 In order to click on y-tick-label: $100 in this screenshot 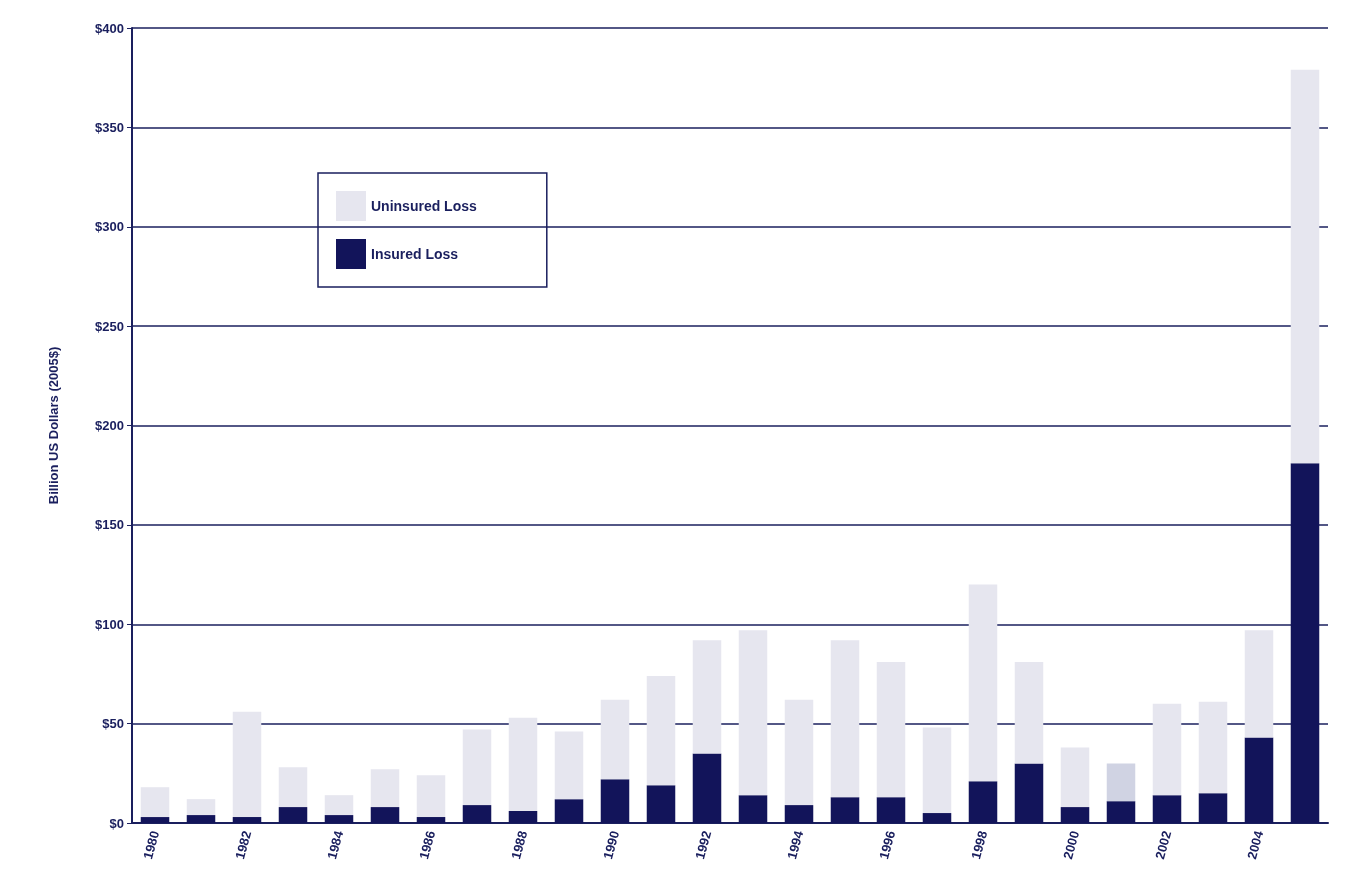, I will do `click(109, 624)`.